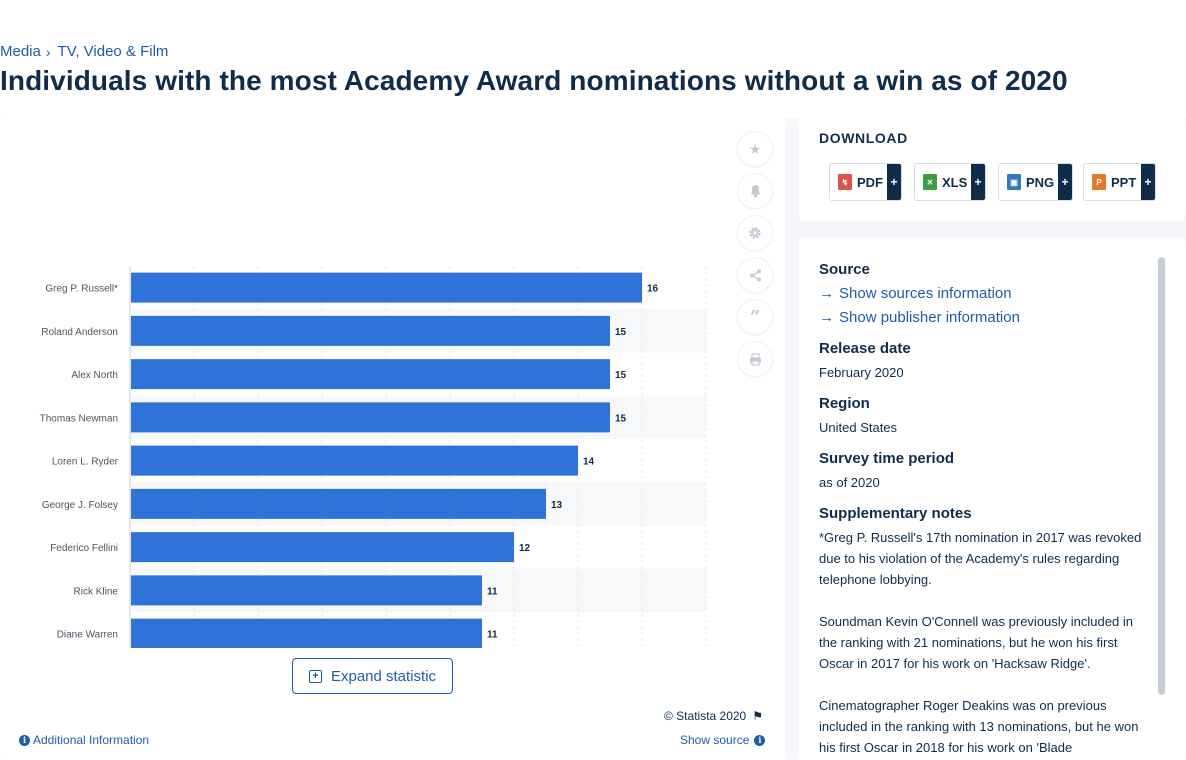 Image resolution: width=1186 pixels, height=760 pixels. Describe the element at coordinates (653, 289) in the screenshot. I see `data-label: 16` at that location.